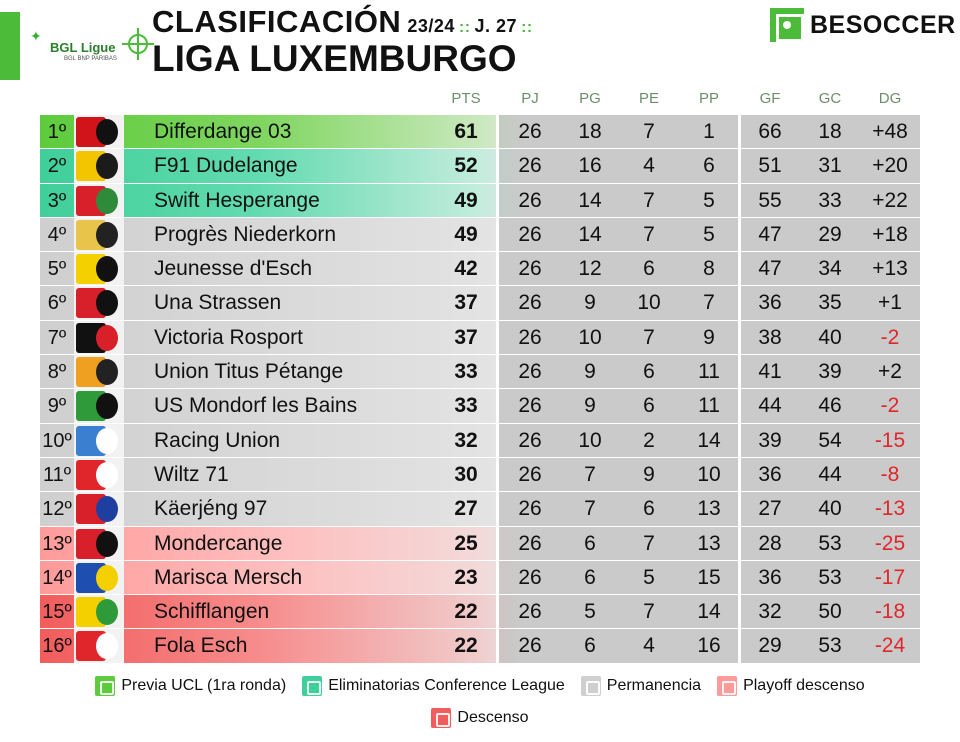  Describe the element at coordinates (480, 235) in the screenshot. I see `table-row: 4º Progrès Niederkorn 49 26 14 7 5 47 29 +18` at that location.